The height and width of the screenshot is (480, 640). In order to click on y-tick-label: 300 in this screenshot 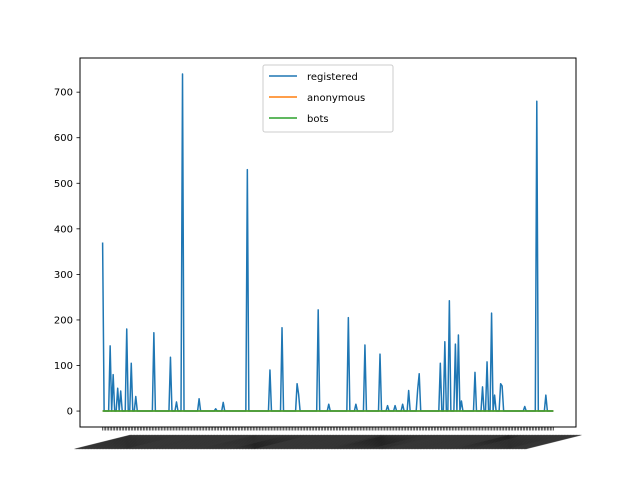, I will do `click(63, 275)`.